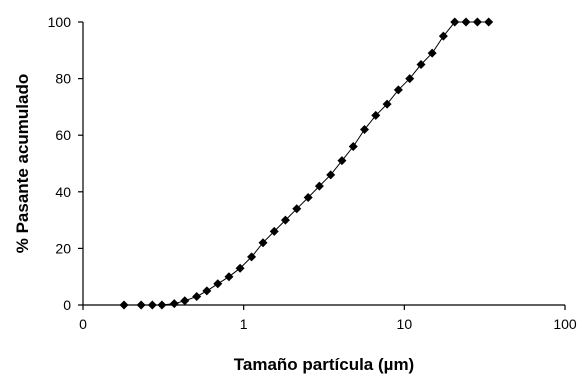 The width and height of the screenshot is (580, 378). What do you see at coordinates (63, 248) in the screenshot?
I see `y-tick-label: 20` at bounding box center [63, 248].